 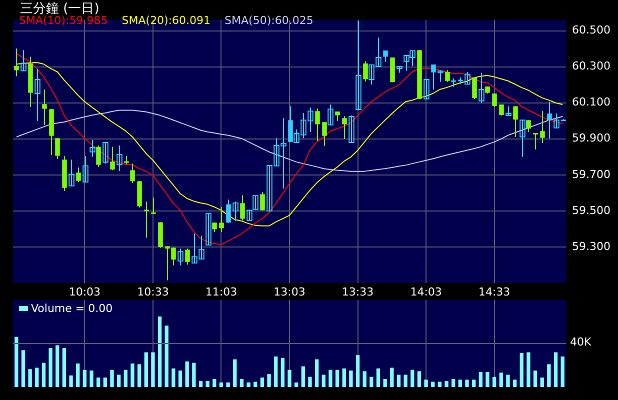 I want to click on x-tick-label: 13:03, so click(x=290, y=291).